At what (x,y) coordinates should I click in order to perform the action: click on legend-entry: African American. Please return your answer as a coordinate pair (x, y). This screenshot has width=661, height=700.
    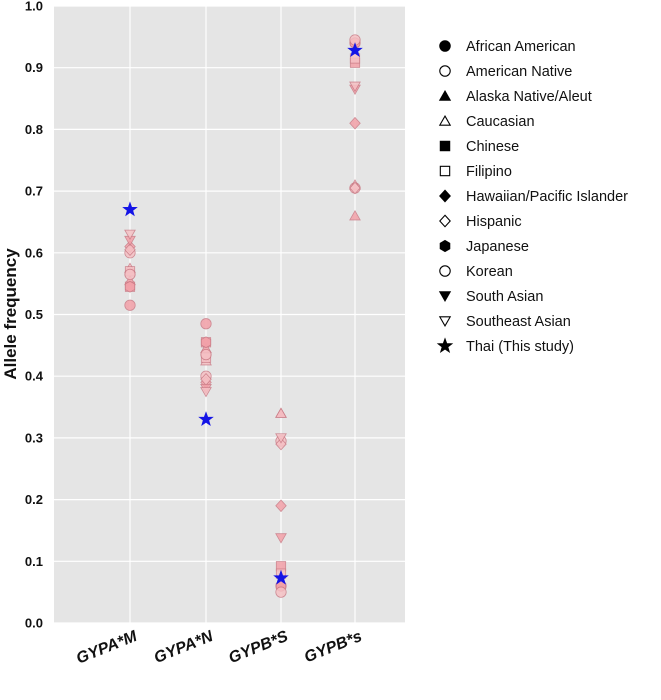
    Looking at the image, I should click on (507, 47).